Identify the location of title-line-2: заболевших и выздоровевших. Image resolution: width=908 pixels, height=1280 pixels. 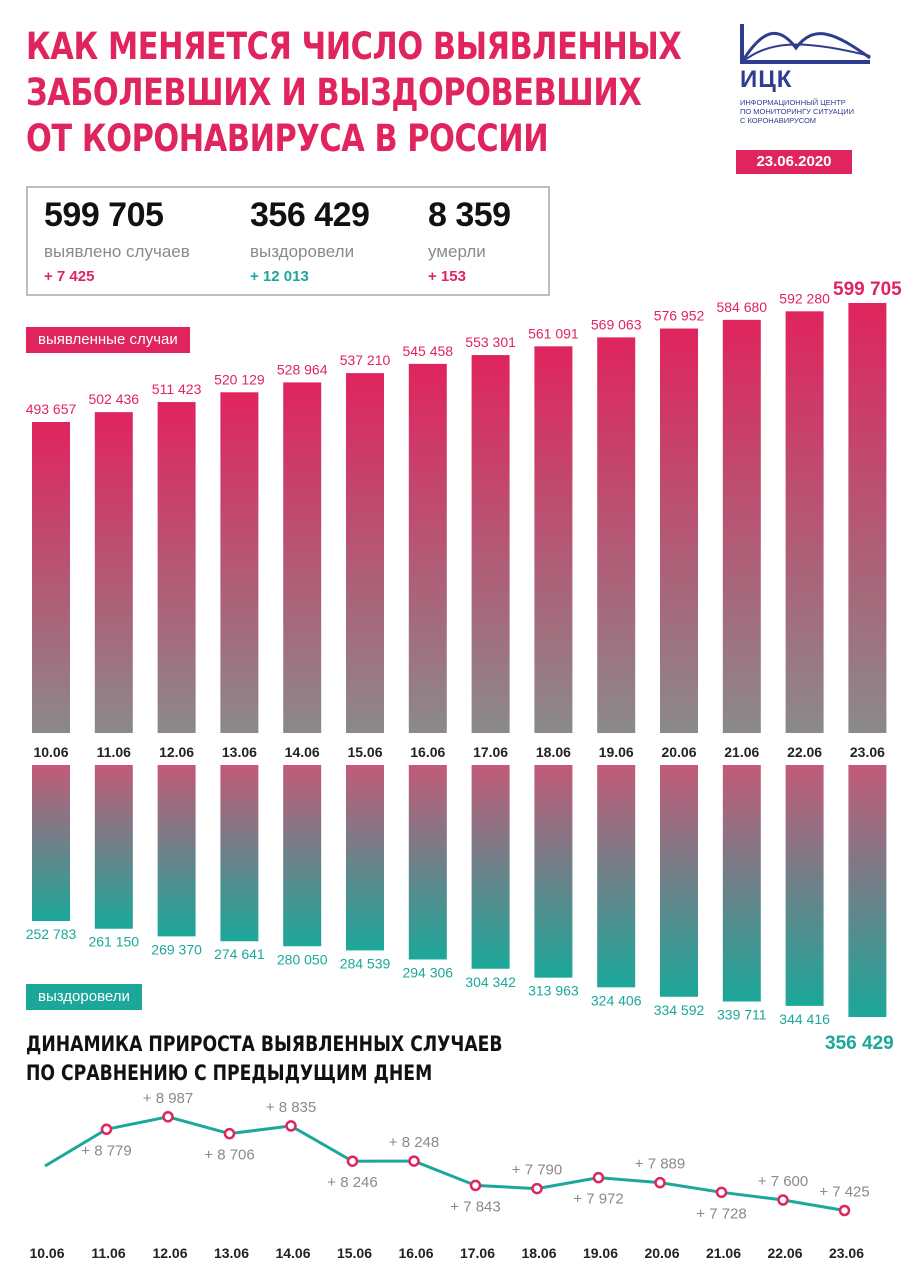
(334, 92).